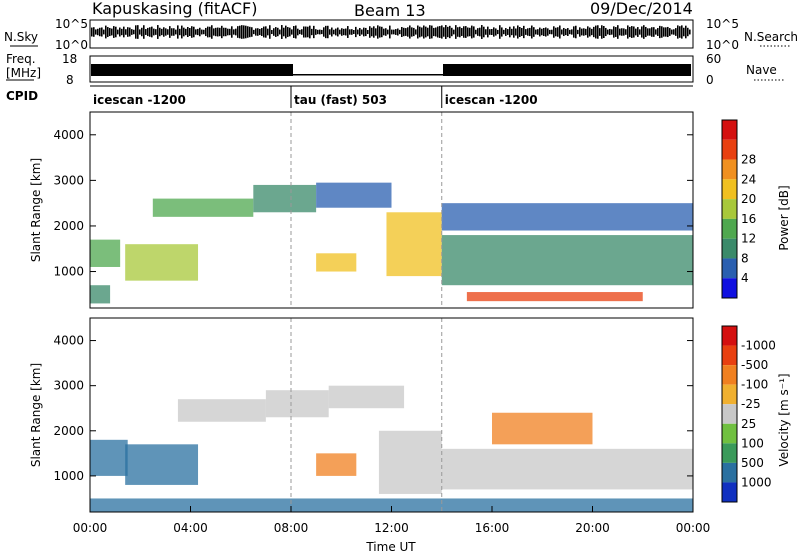  I want to click on colorbar-frame, so click(729, 209).